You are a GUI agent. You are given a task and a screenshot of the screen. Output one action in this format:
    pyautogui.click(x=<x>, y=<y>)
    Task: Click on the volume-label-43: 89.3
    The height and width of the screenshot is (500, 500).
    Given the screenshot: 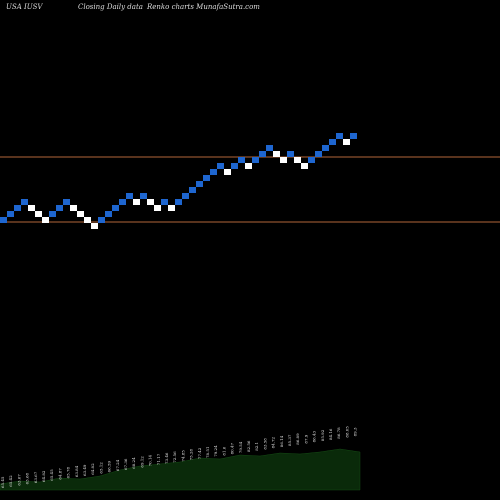 What is the action you would take?
    pyautogui.click(x=355, y=431)
    